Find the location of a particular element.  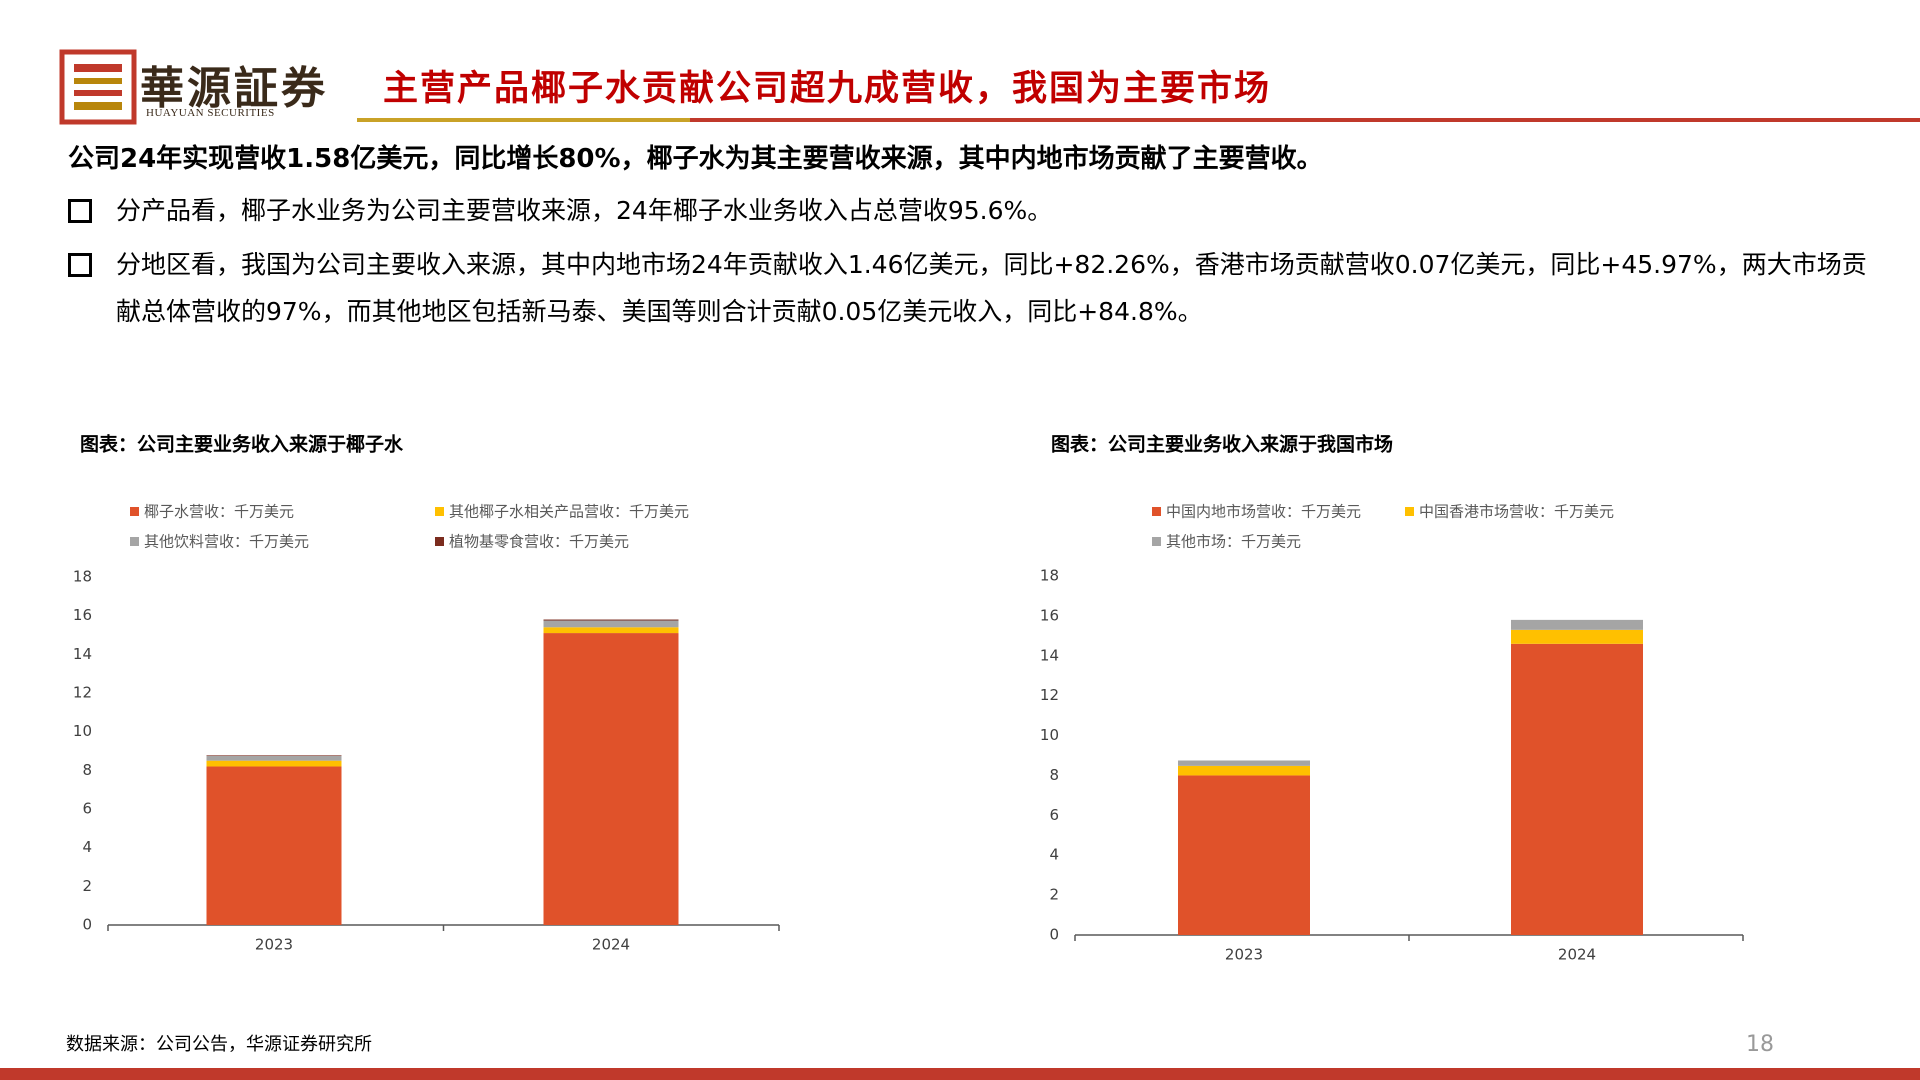

legend-label: 中国内地市场营收：千万美元 is located at coordinates (1263, 512).